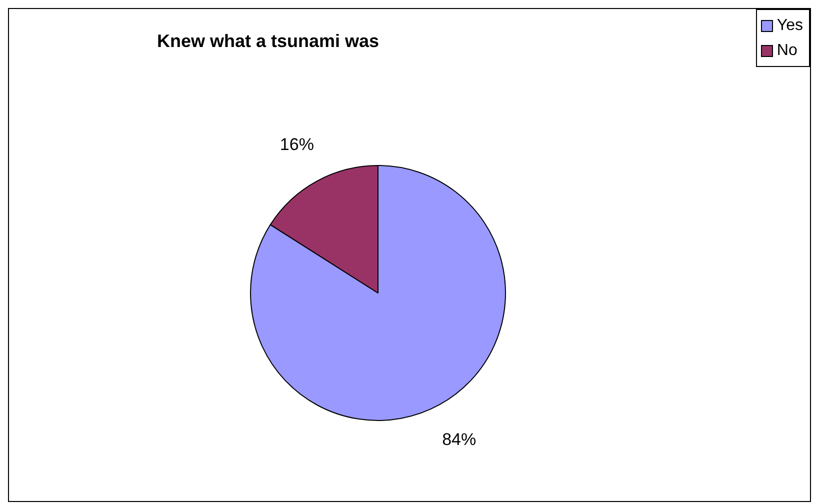 The width and height of the screenshot is (817, 504). What do you see at coordinates (459, 440) in the screenshot?
I see `data-label: 84%` at bounding box center [459, 440].